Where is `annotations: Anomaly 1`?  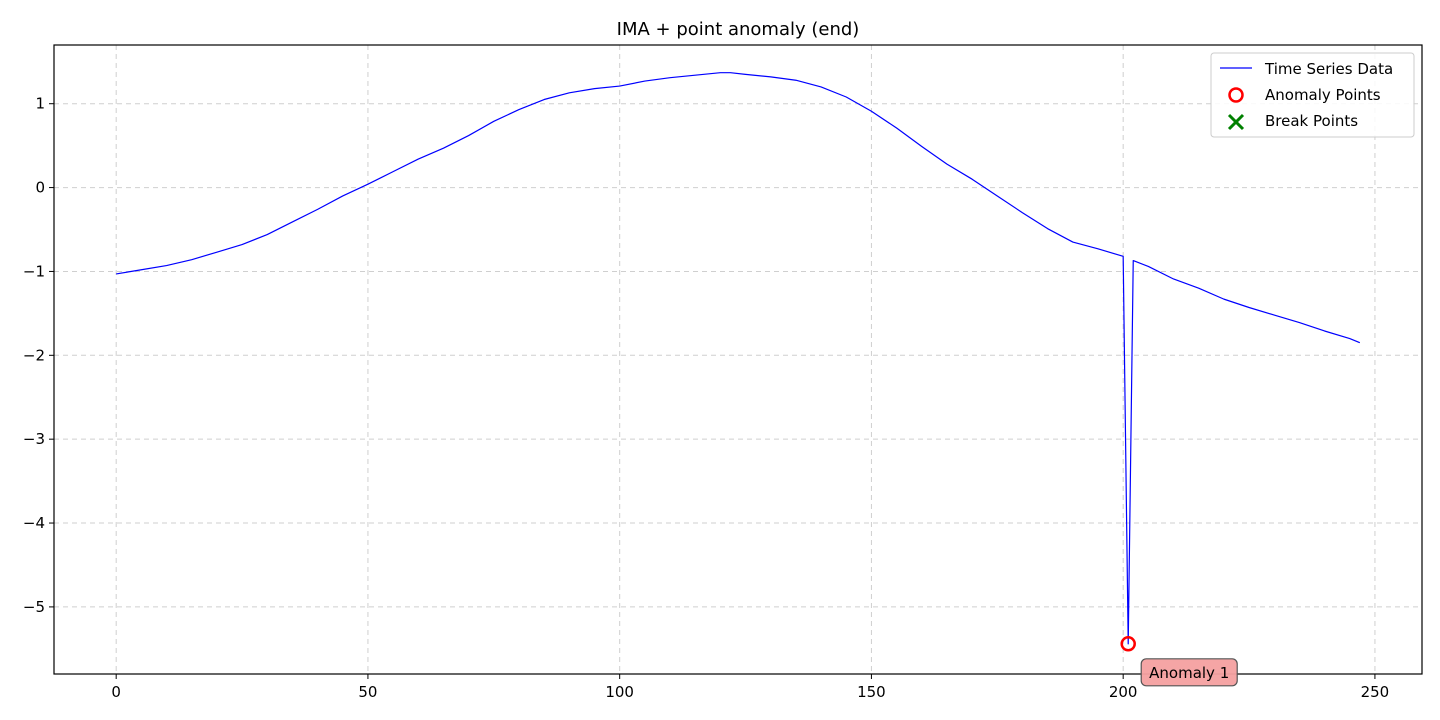 annotations: Anomaly 1 is located at coordinates (1189, 672).